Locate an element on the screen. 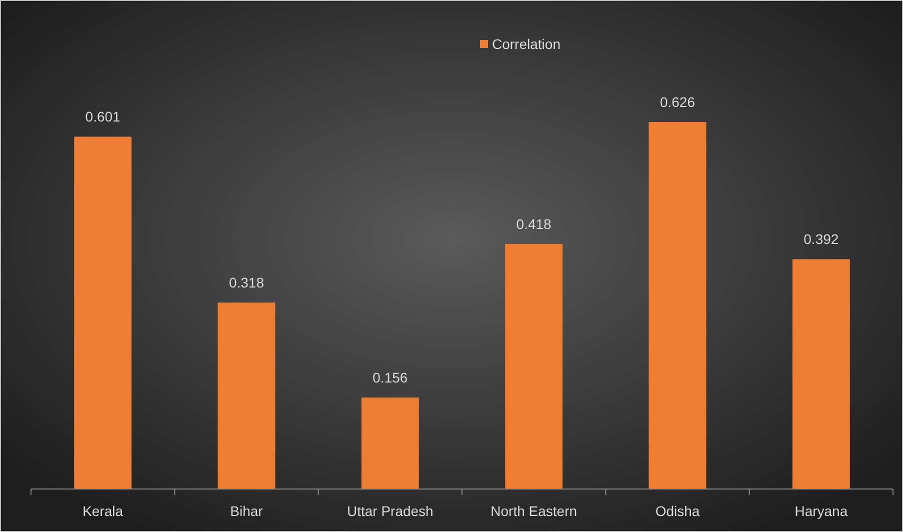  data-label: 0.156 is located at coordinates (390, 378).